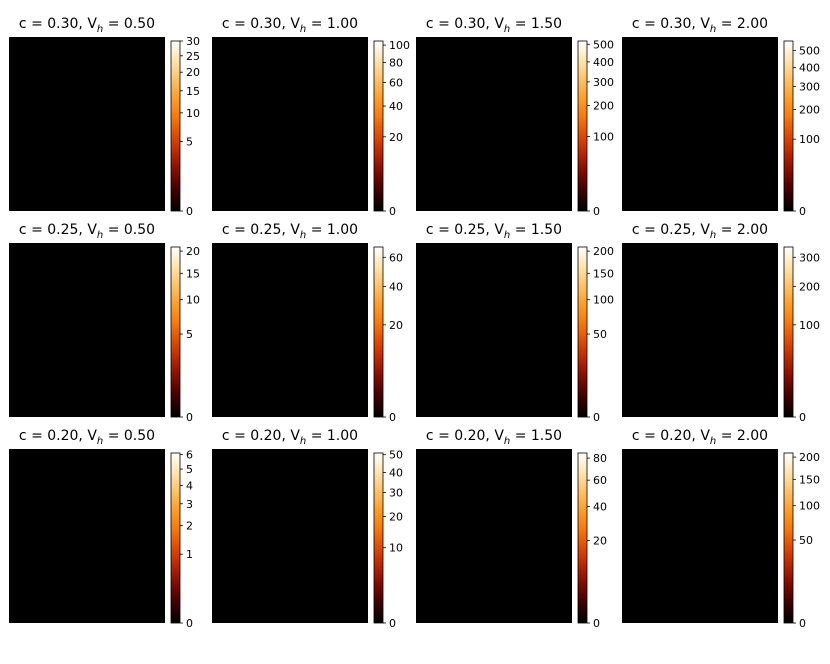  I want to click on panel-title: c = 0.30, Vh = 1.50, so click(494, 25).